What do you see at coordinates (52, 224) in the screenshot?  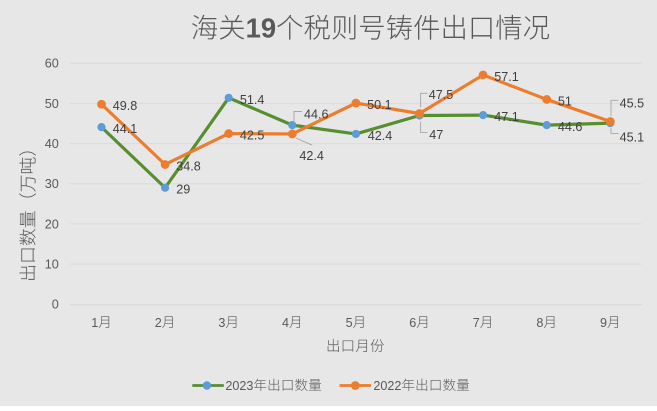 I see `svg-text: 20` at bounding box center [52, 224].